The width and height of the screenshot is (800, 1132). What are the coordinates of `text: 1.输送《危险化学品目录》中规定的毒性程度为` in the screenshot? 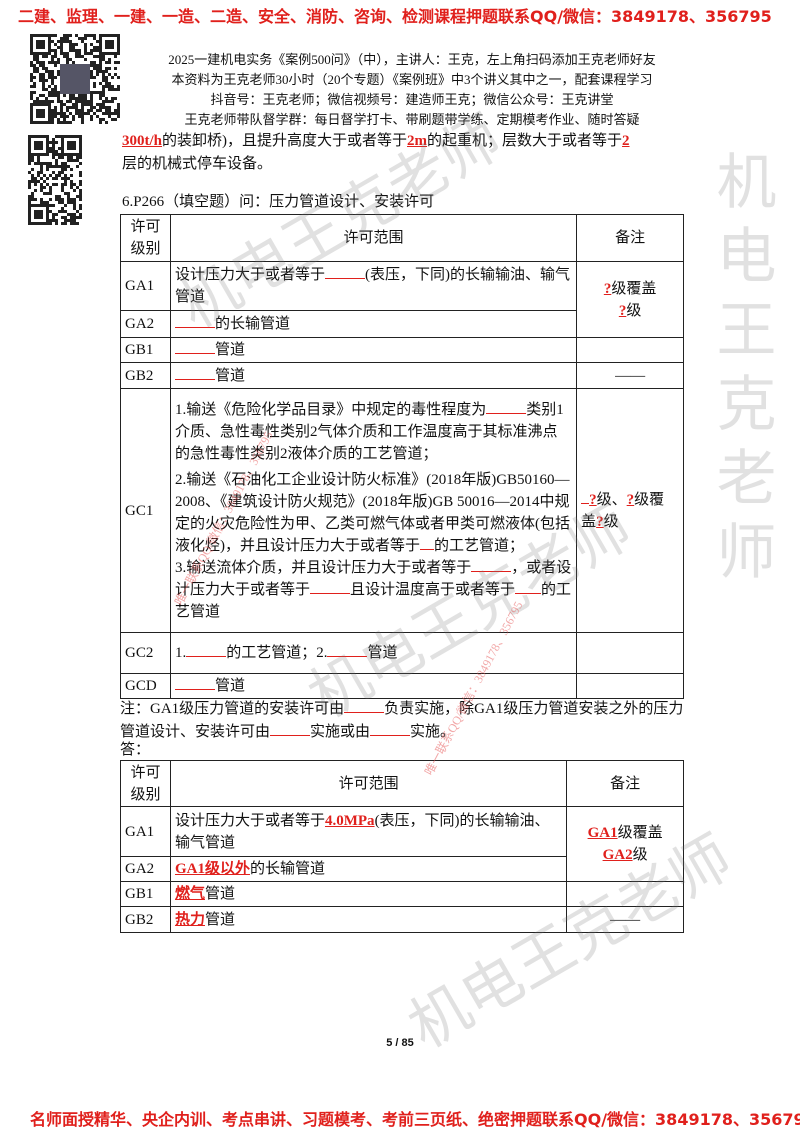 It's located at (330, 409).